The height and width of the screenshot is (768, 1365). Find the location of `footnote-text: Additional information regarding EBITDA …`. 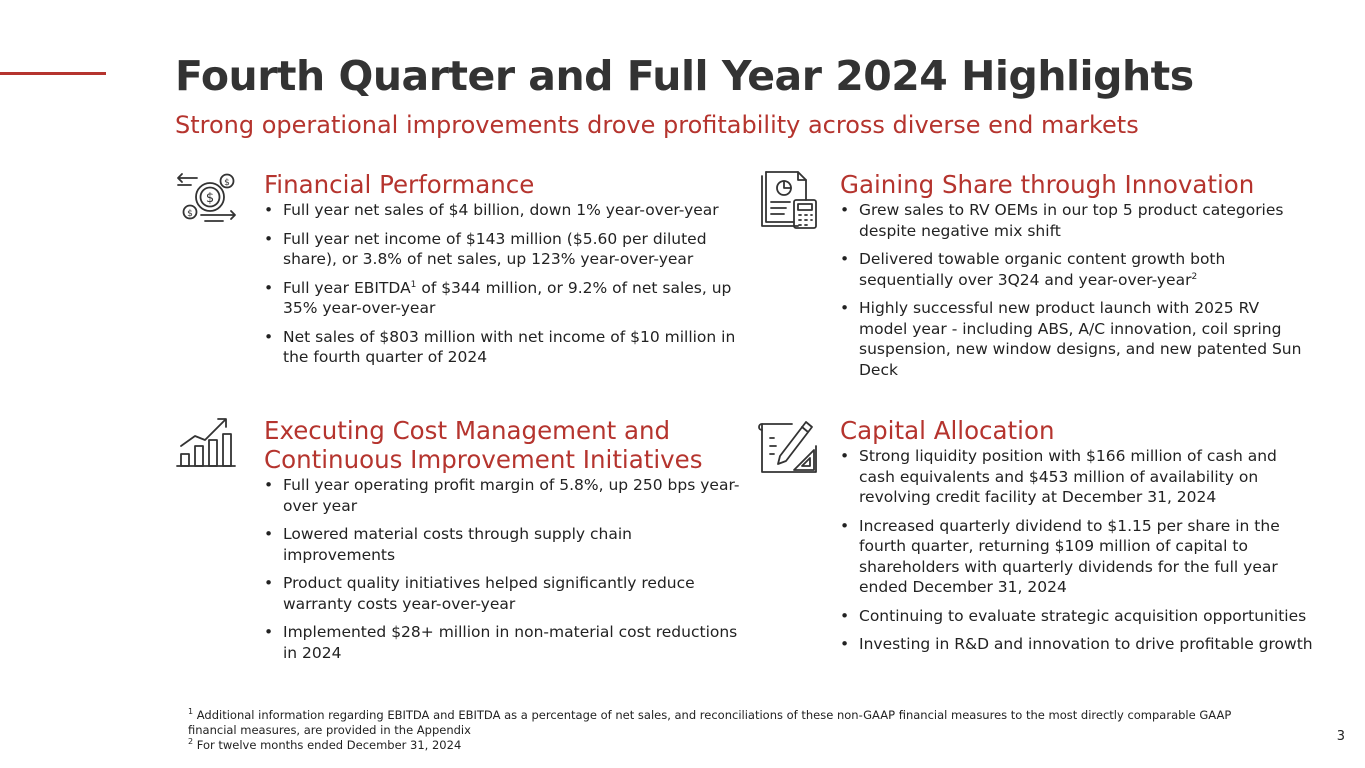

footnote-text: Additional information regarding EBITDA … is located at coordinates (710, 722).